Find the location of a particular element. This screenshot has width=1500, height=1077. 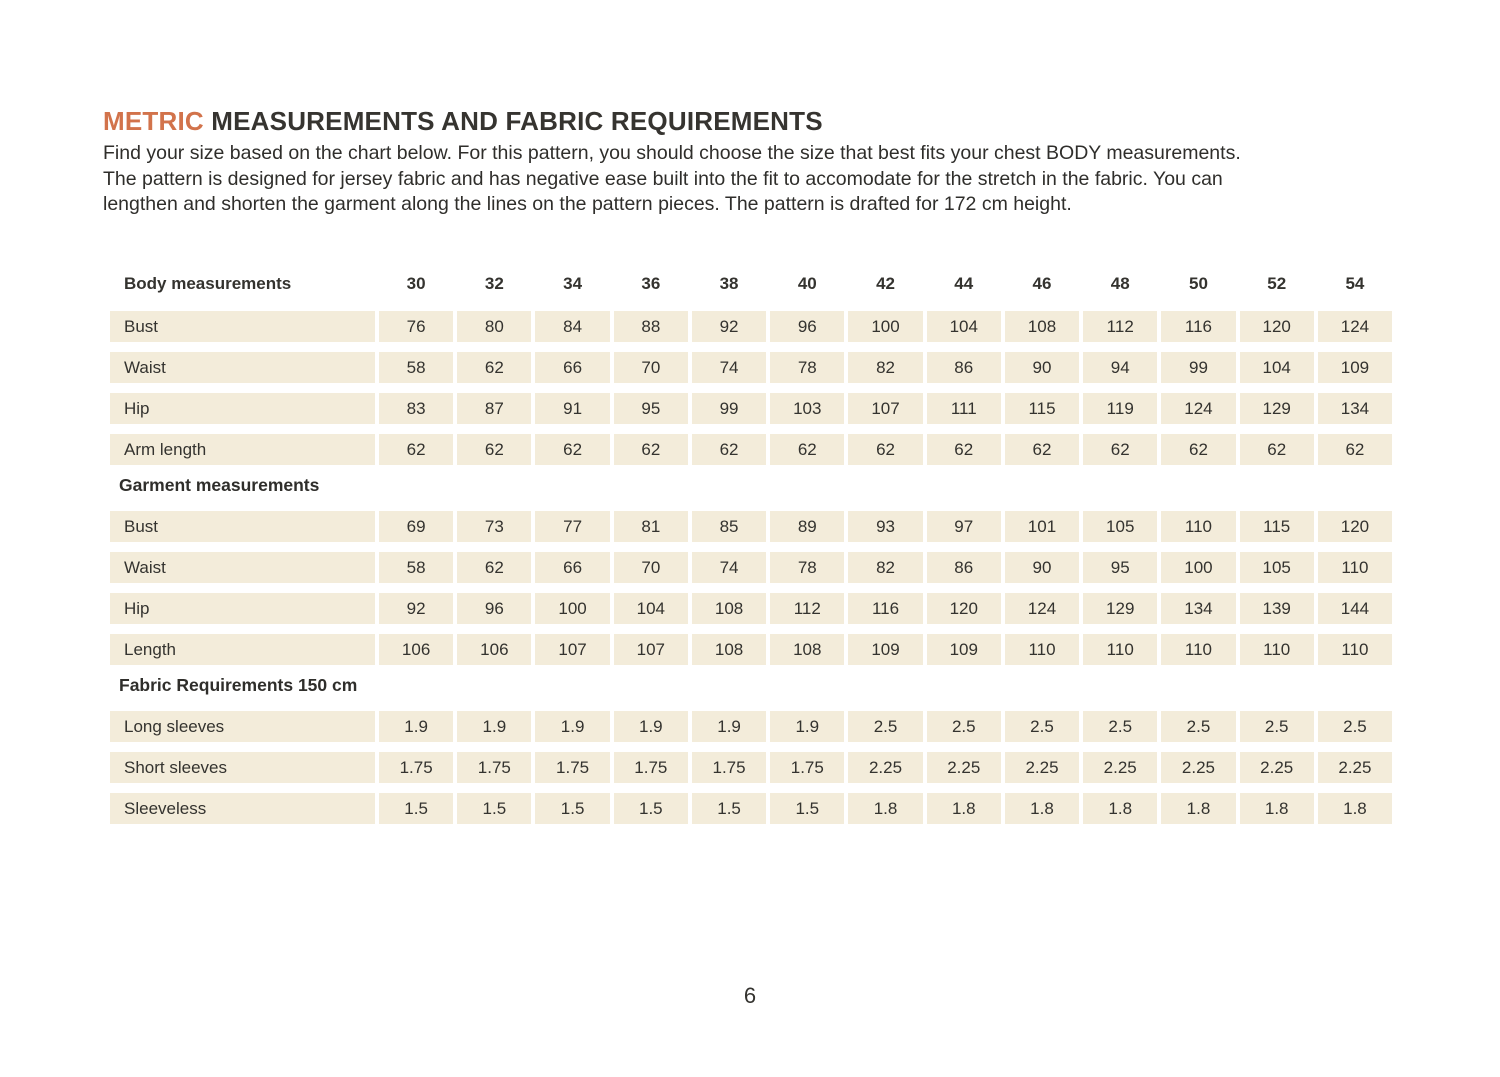

value-cell: 101 is located at coordinates (1042, 526).